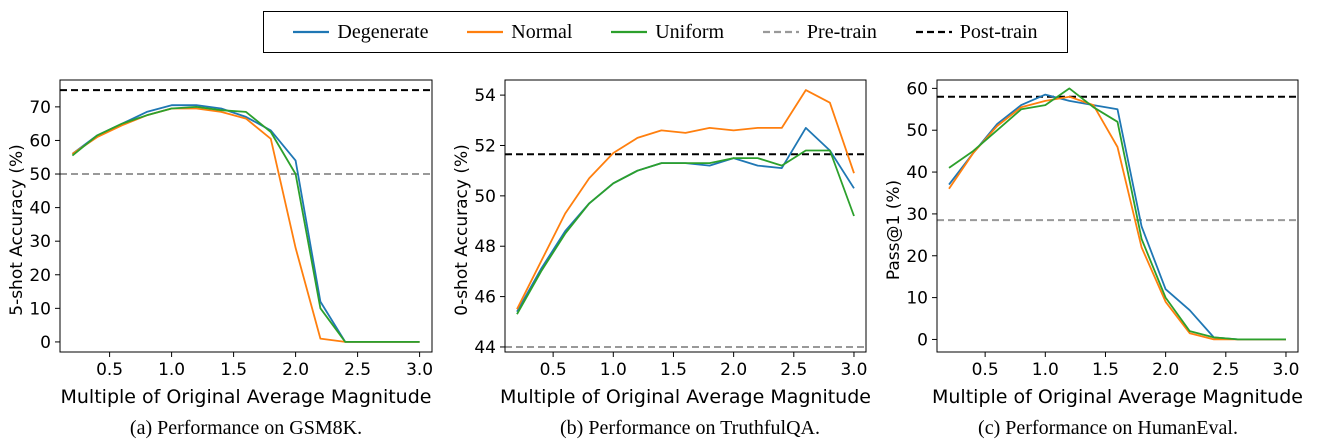  I want to click on chart-caption: (a) Performance on GSM8K., so click(246, 428).